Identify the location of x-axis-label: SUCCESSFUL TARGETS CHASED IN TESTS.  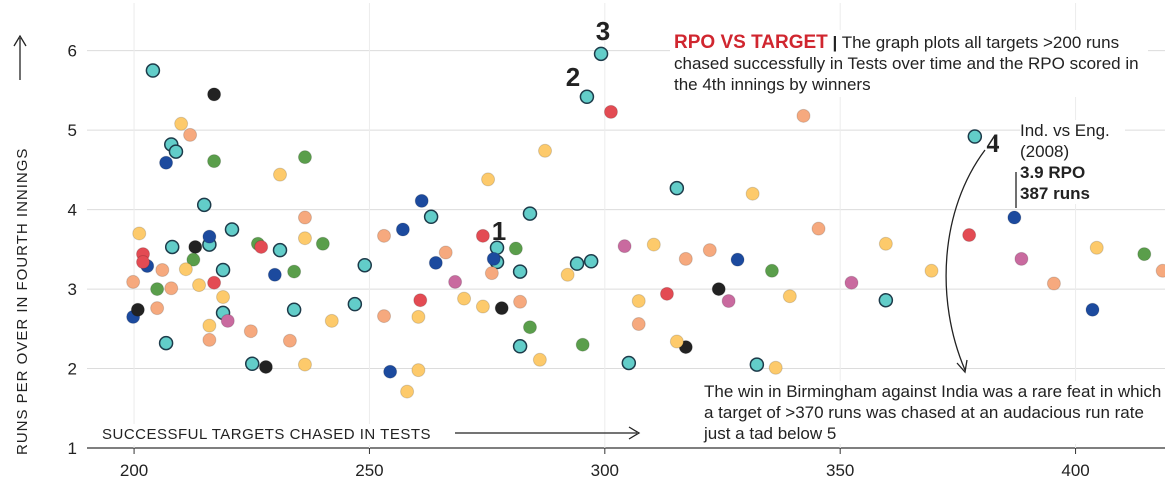
(267, 434).